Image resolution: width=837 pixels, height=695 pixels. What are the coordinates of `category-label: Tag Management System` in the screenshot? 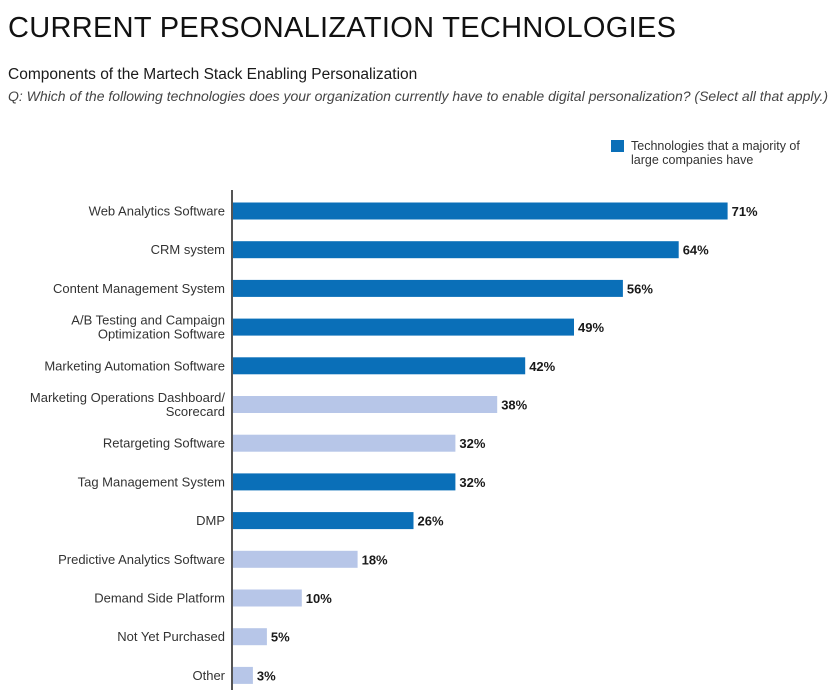 It's located at (151, 481).